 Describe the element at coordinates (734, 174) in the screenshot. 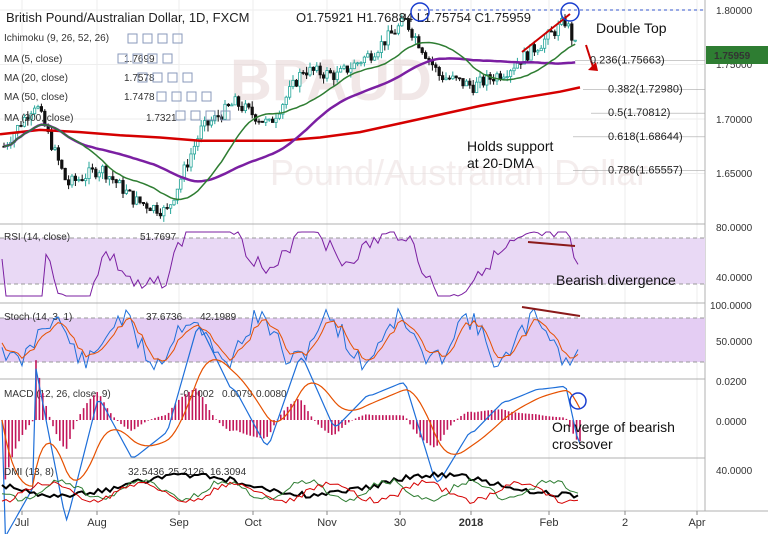

I see `price-tick-4: 1.65000` at that location.